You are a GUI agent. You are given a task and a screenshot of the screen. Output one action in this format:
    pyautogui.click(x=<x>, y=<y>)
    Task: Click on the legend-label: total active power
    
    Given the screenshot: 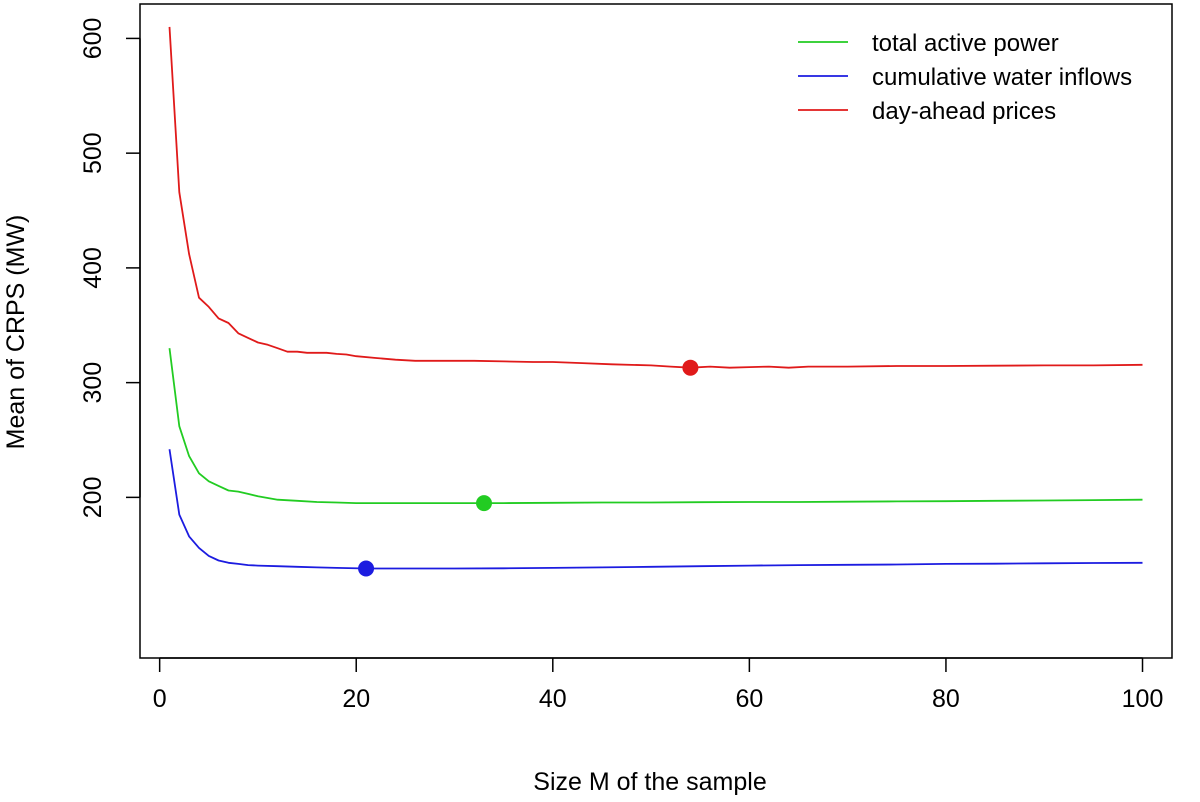 What is the action you would take?
    pyautogui.click(x=965, y=43)
    